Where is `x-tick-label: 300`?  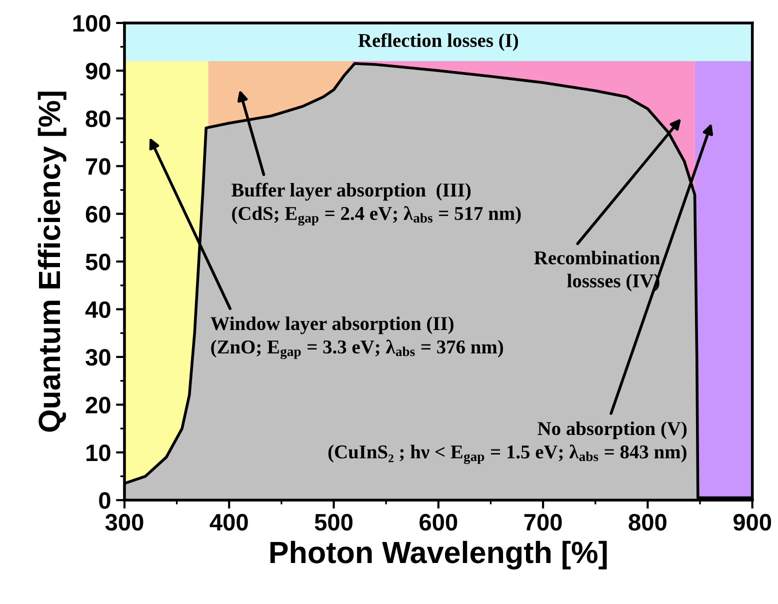 x-tick-label: 300 is located at coordinates (124, 522).